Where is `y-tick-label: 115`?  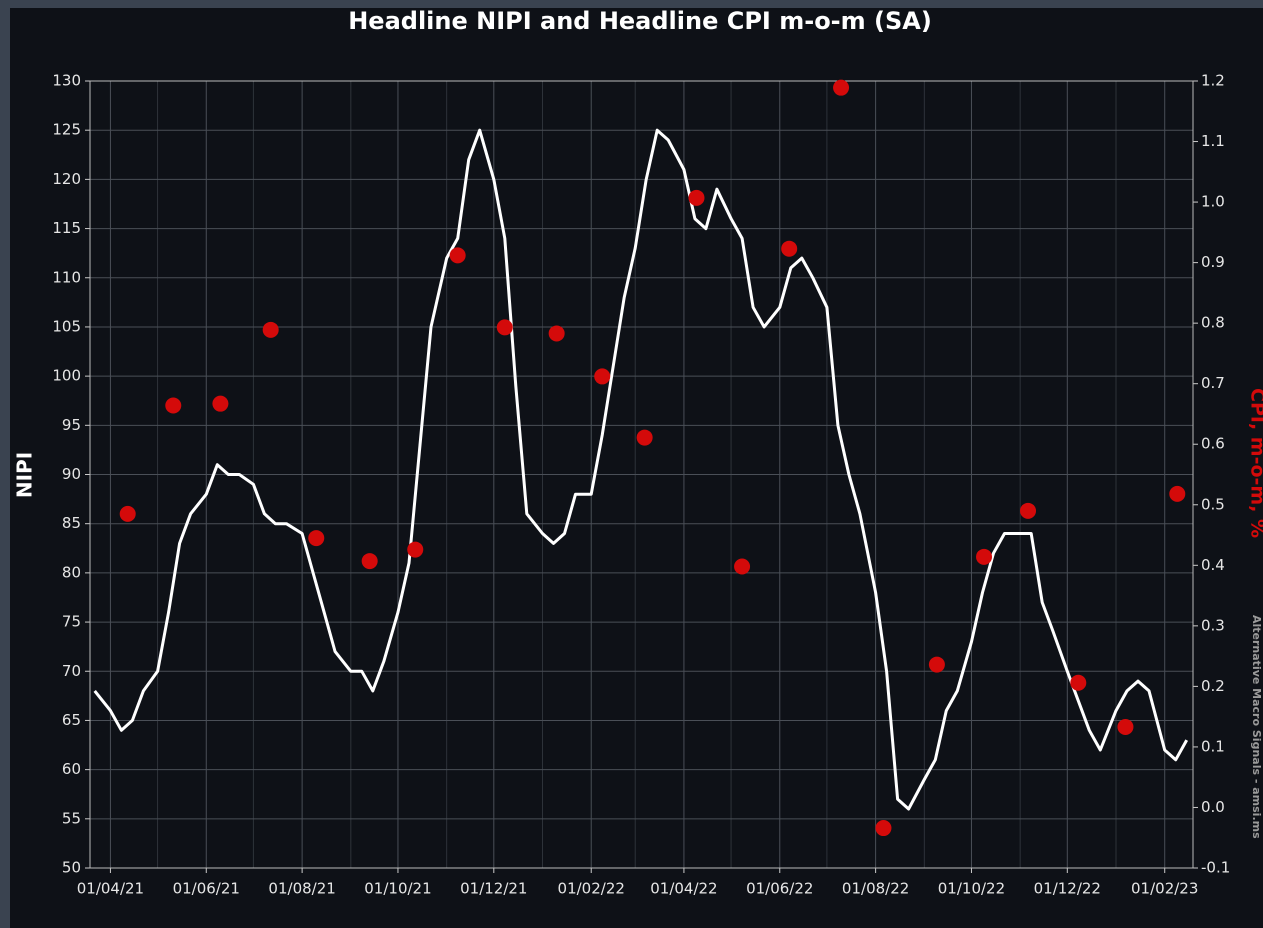 y-tick-label: 115 is located at coordinates (66, 228).